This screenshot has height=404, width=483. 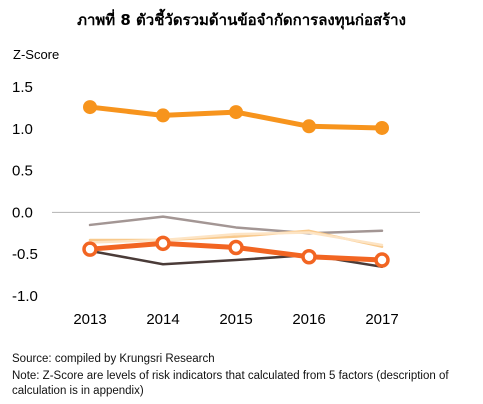 I want to click on y-tick-label: 1.5, so click(x=22, y=87).